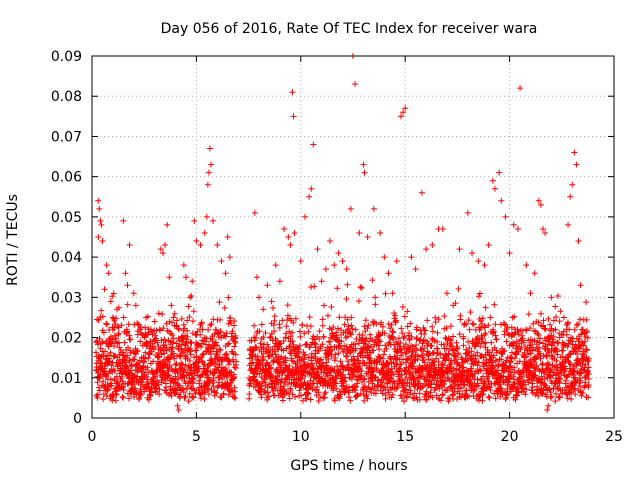 The width and height of the screenshot is (640, 480). I want to click on y-tick-label: 0.01, so click(66, 379).